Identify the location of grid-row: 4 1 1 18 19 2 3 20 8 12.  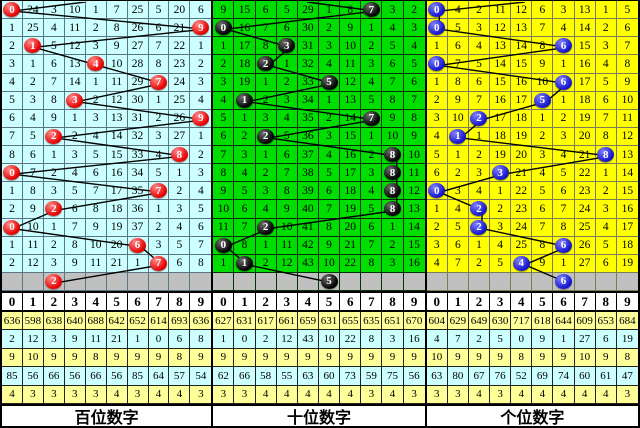
(532, 136).